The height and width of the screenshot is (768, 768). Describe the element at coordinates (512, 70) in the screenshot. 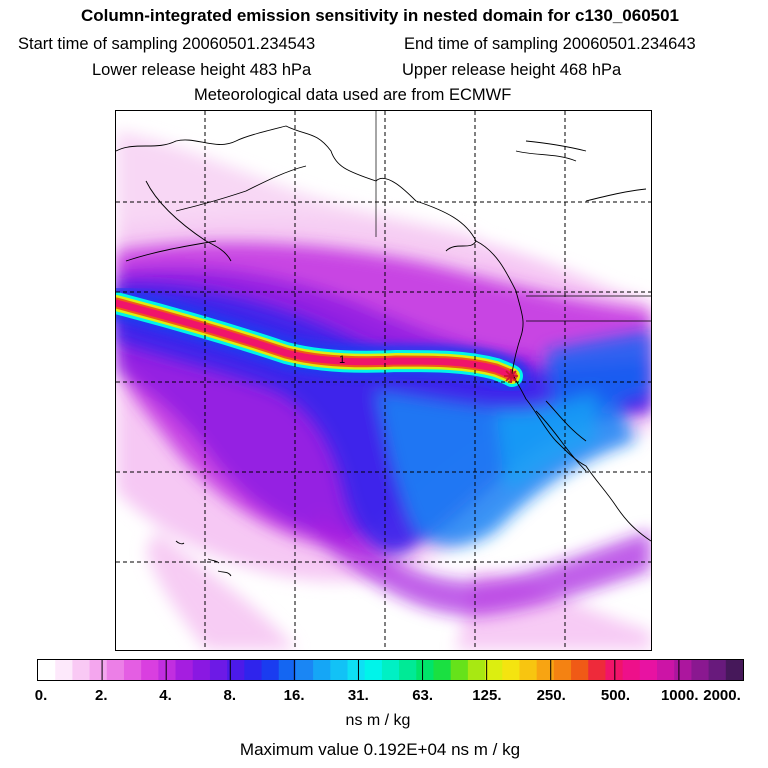

I see `upper-height-label: Upper release height 468 hPa` at that location.